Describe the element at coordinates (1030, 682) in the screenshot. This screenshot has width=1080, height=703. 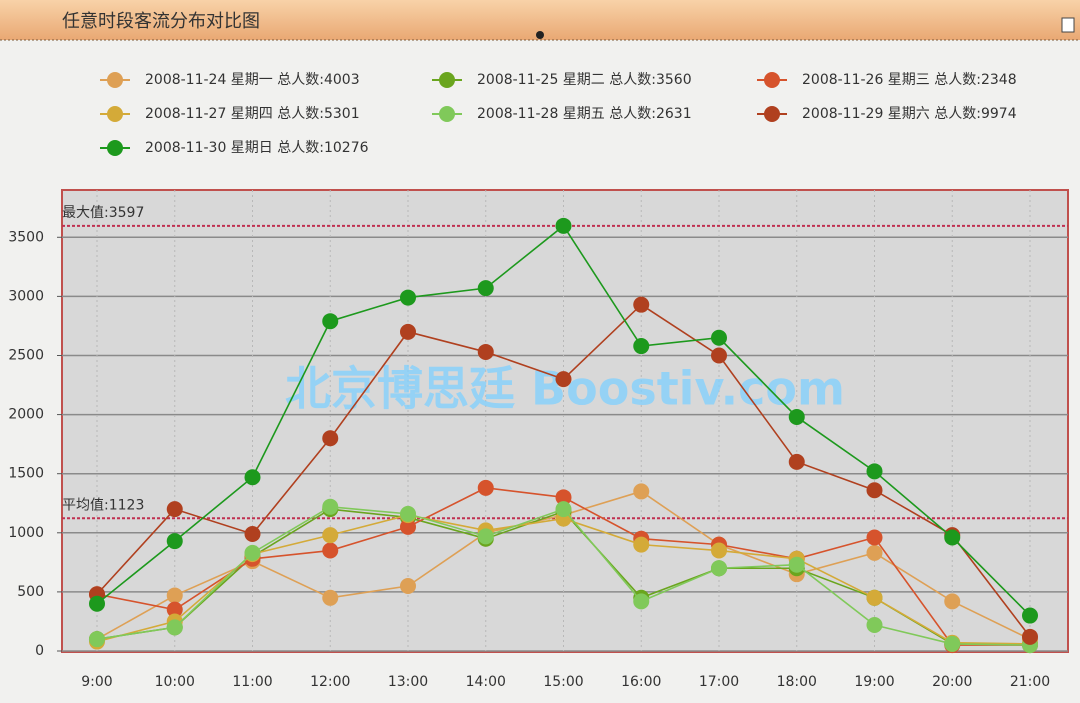
I see `x-tick-label: 21:00` at that location.